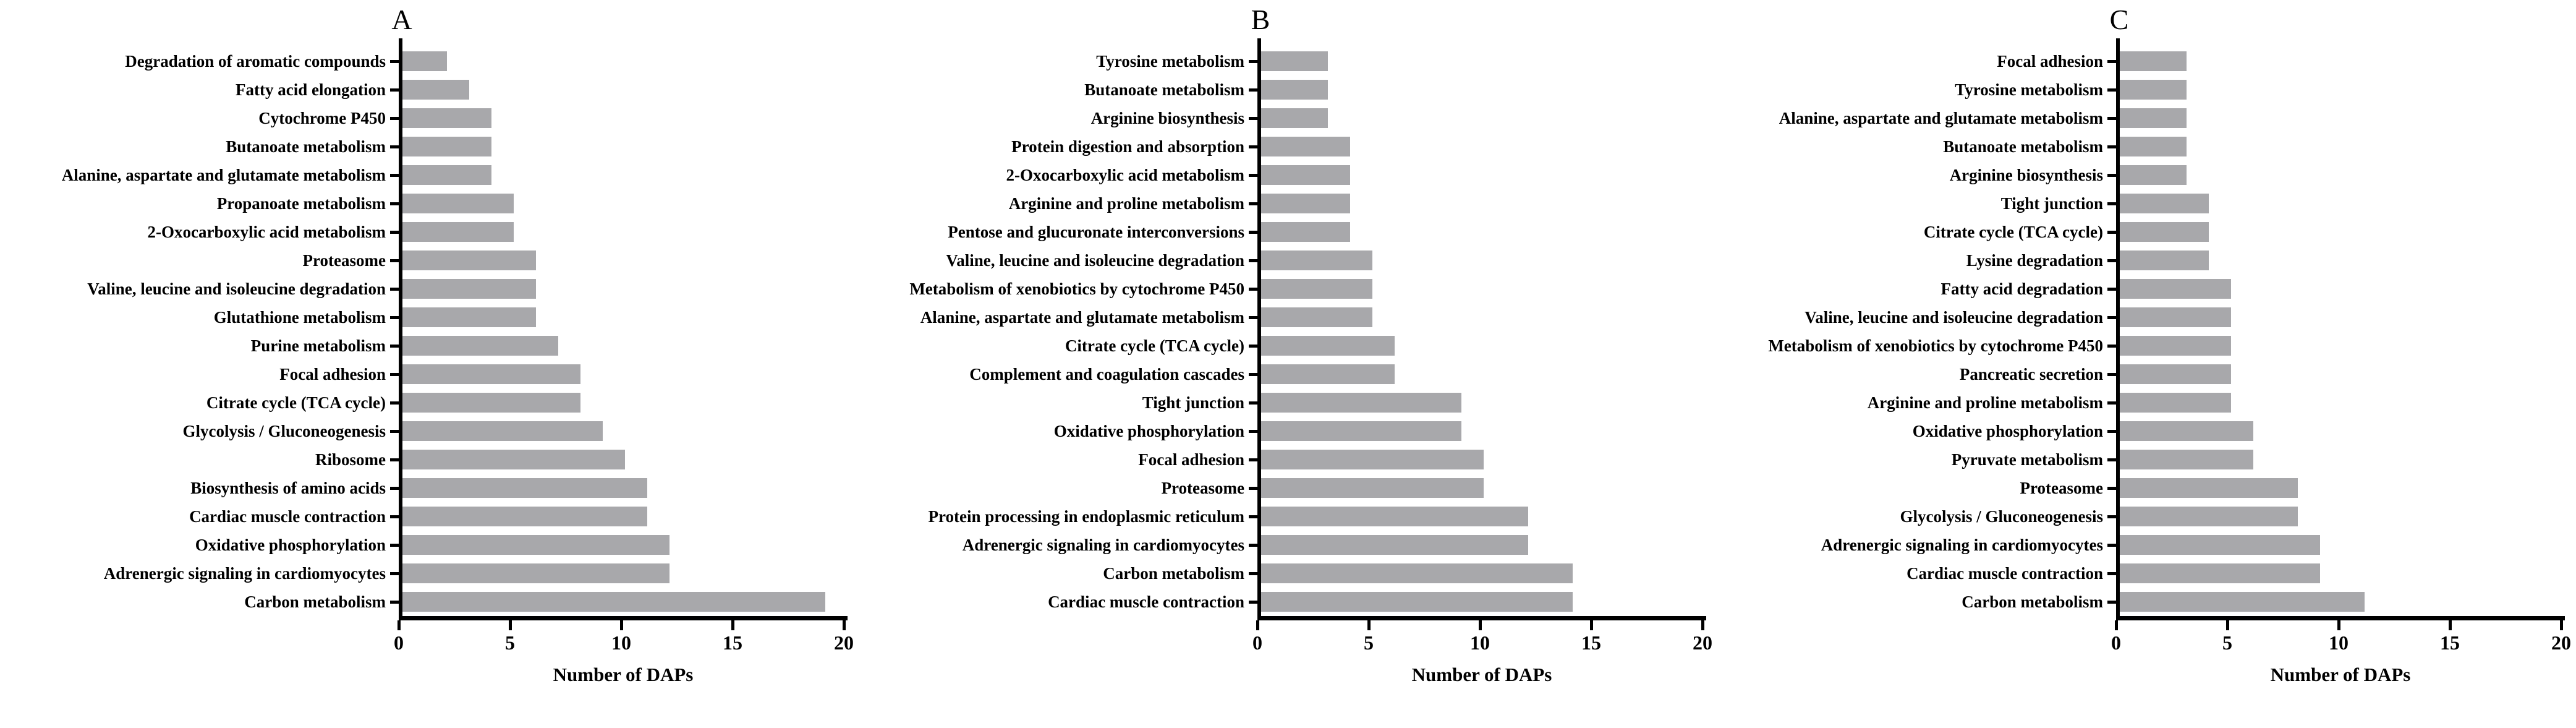 This screenshot has width=2576, height=728. I want to click on category-row: Butanoate metabolism, so click(1916, 146).